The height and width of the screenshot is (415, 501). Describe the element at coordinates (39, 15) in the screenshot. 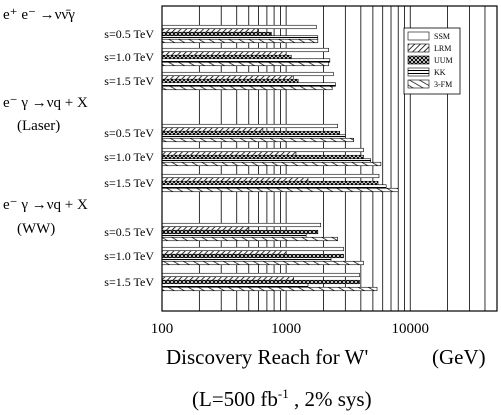

I see `group-title: e⁺ e⁻ →νν̄γ` at that location.